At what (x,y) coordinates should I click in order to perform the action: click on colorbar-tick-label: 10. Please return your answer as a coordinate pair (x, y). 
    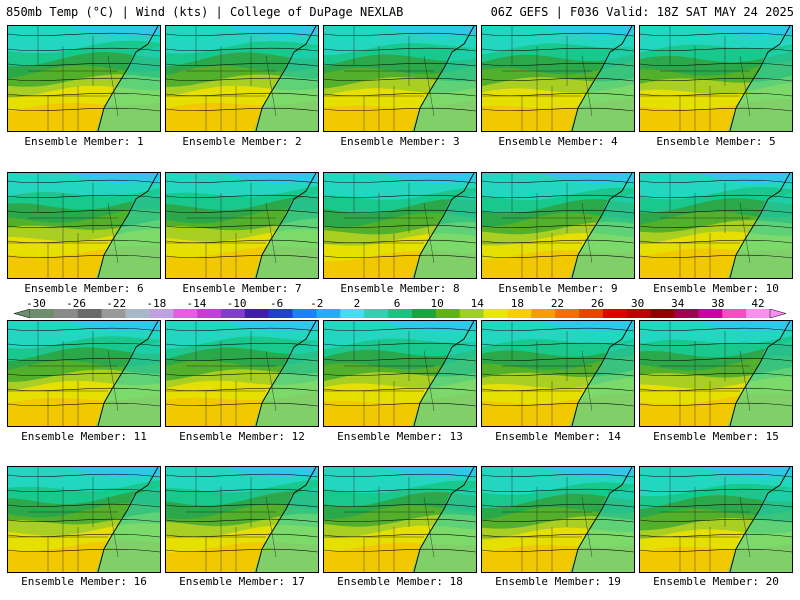
    Looking at the image, I should click on (437, 303).